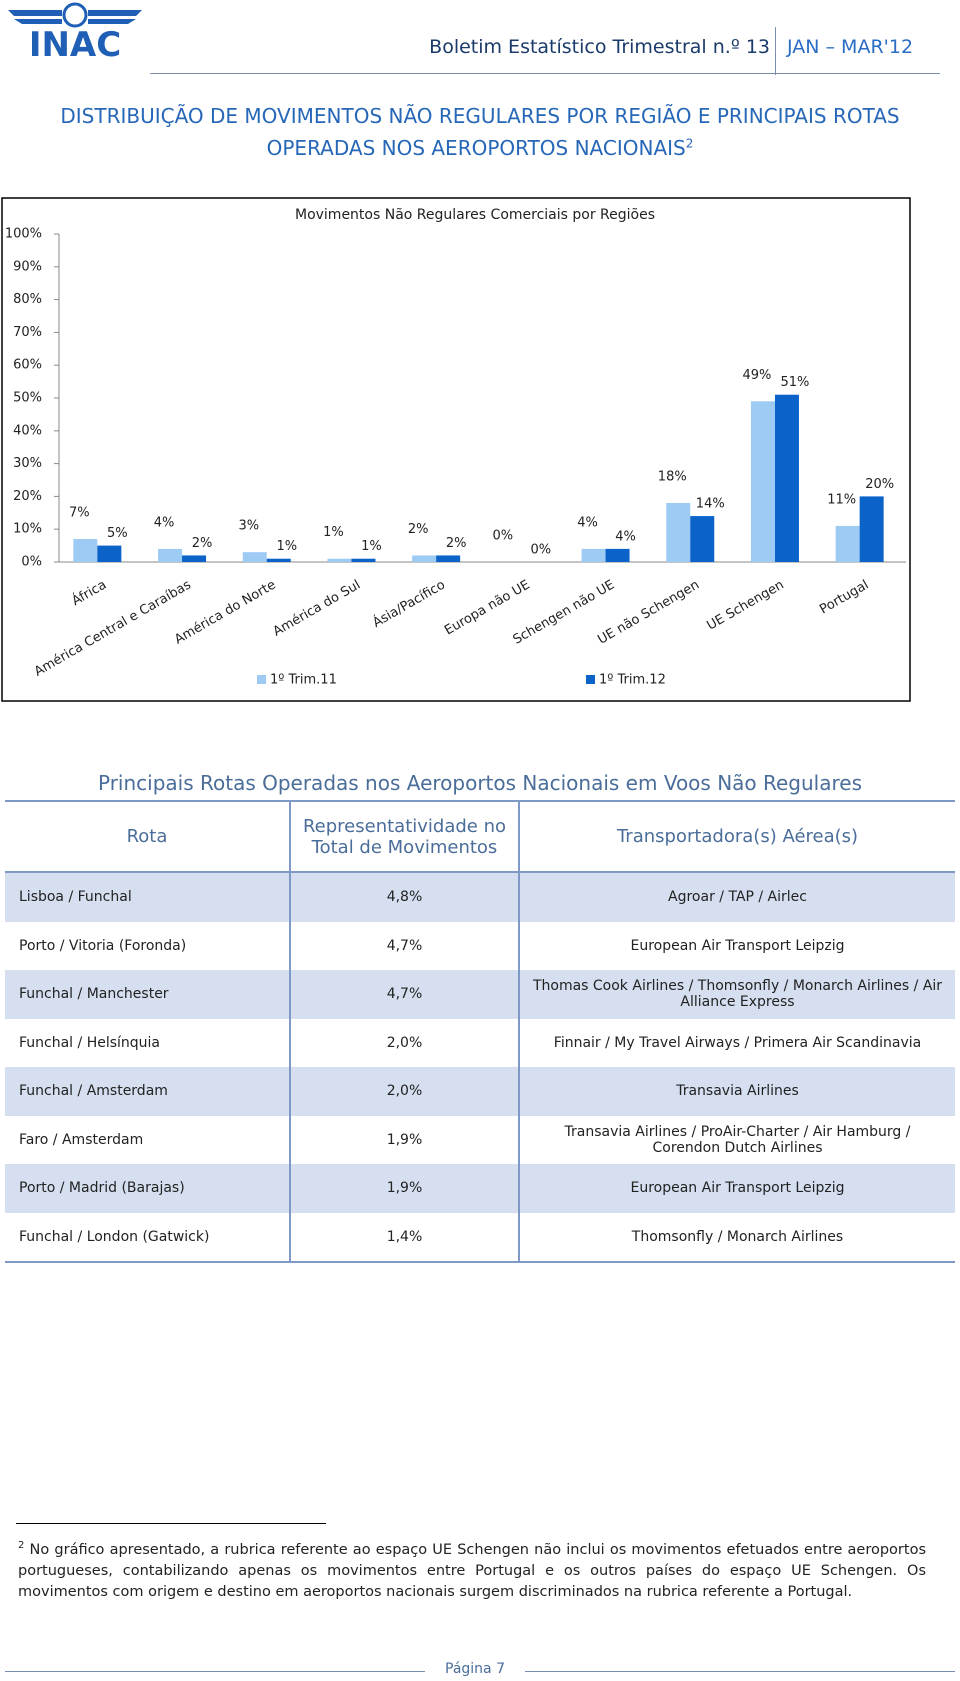 The height and width of the screenshot is (1681, 960). What do you see at coordinates (841, 499) in the screenshot?
I see `data-label: 11%` at bounding box center [841, 499].